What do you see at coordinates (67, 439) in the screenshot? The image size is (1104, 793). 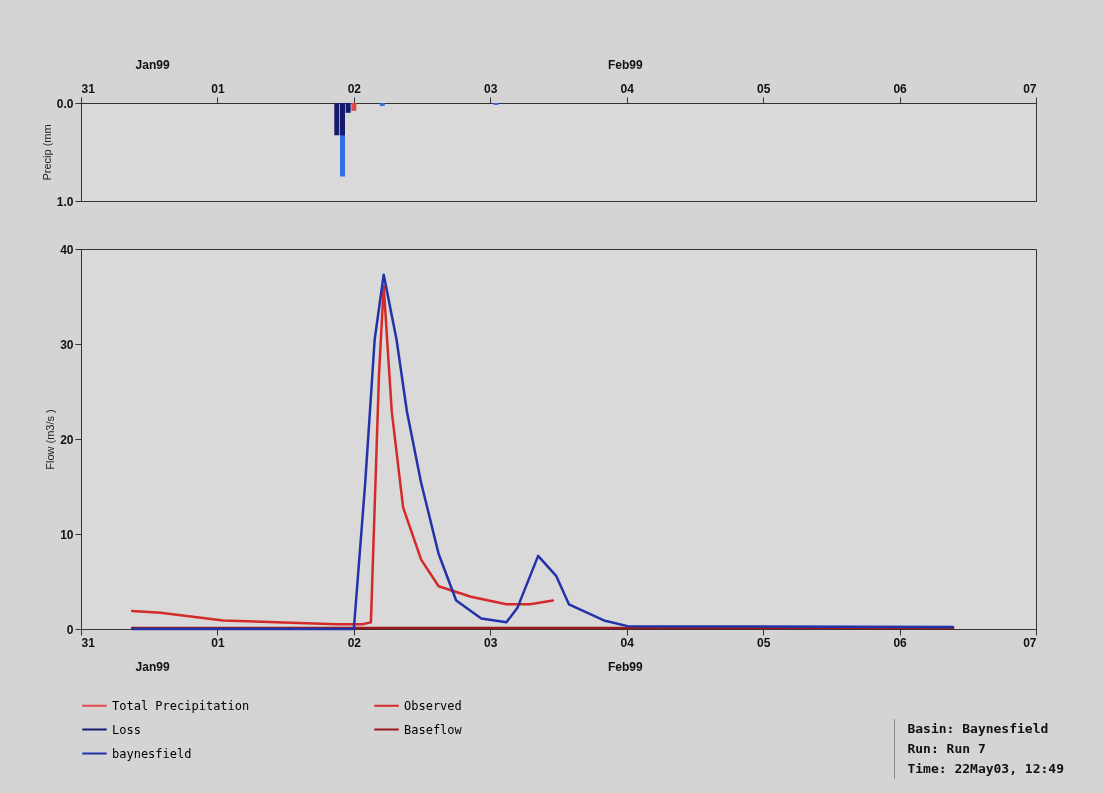 I see `y-tick-label: 20` at bounding box center [67, 439].